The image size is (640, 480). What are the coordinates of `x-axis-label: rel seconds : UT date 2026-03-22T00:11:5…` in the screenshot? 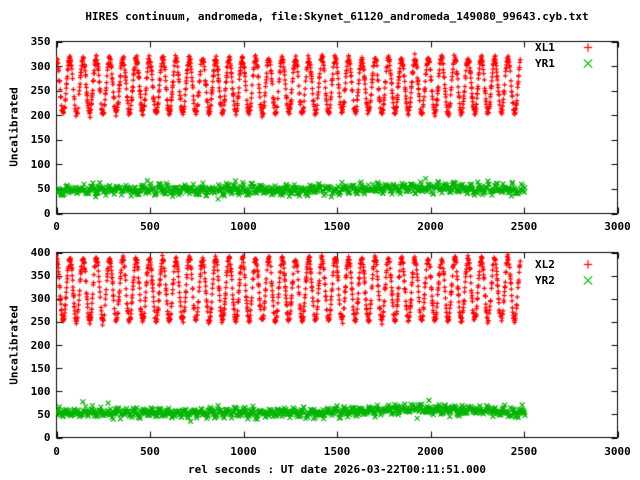 It's located at (337, 469).